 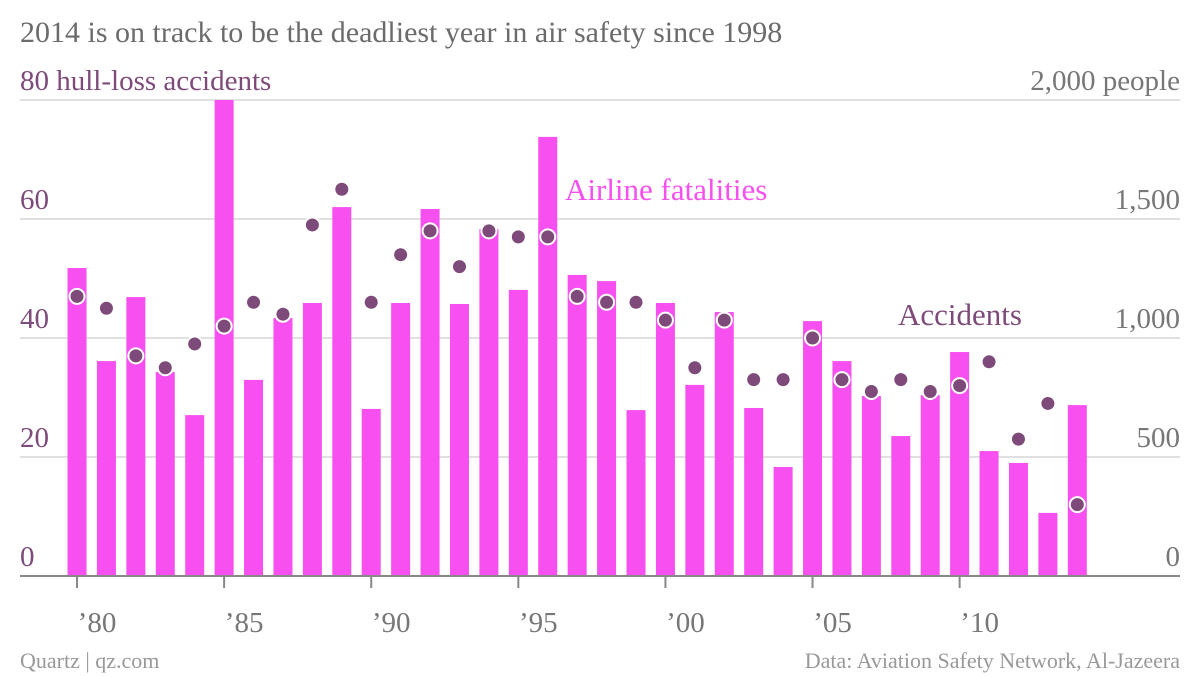 What do you see at coordinates (34, 319) in the screenshot?
I see `y-tick-label: 40` at bounding box center [34, 319].